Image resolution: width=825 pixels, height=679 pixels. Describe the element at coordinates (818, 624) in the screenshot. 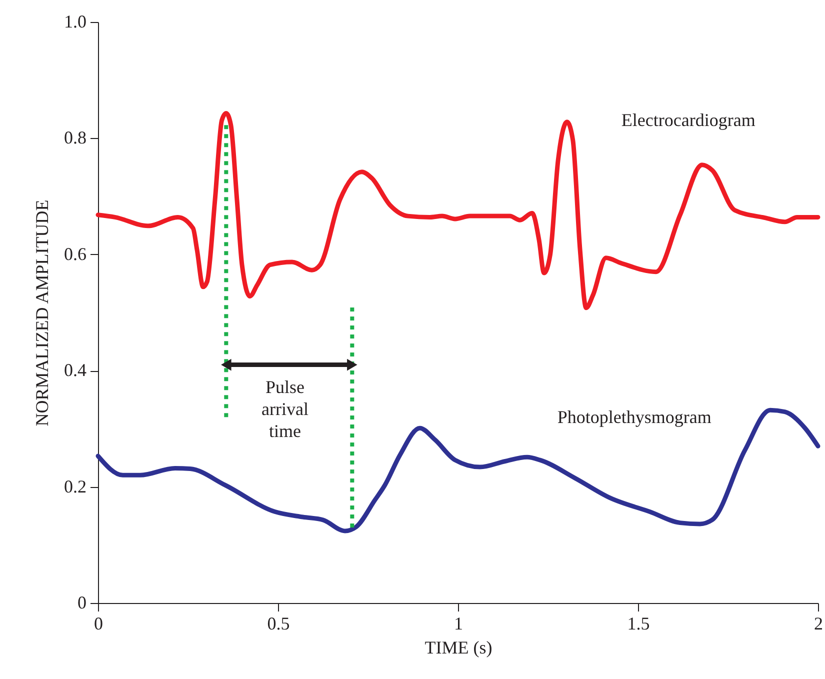

I see `x-tick-label: 2` at that location.